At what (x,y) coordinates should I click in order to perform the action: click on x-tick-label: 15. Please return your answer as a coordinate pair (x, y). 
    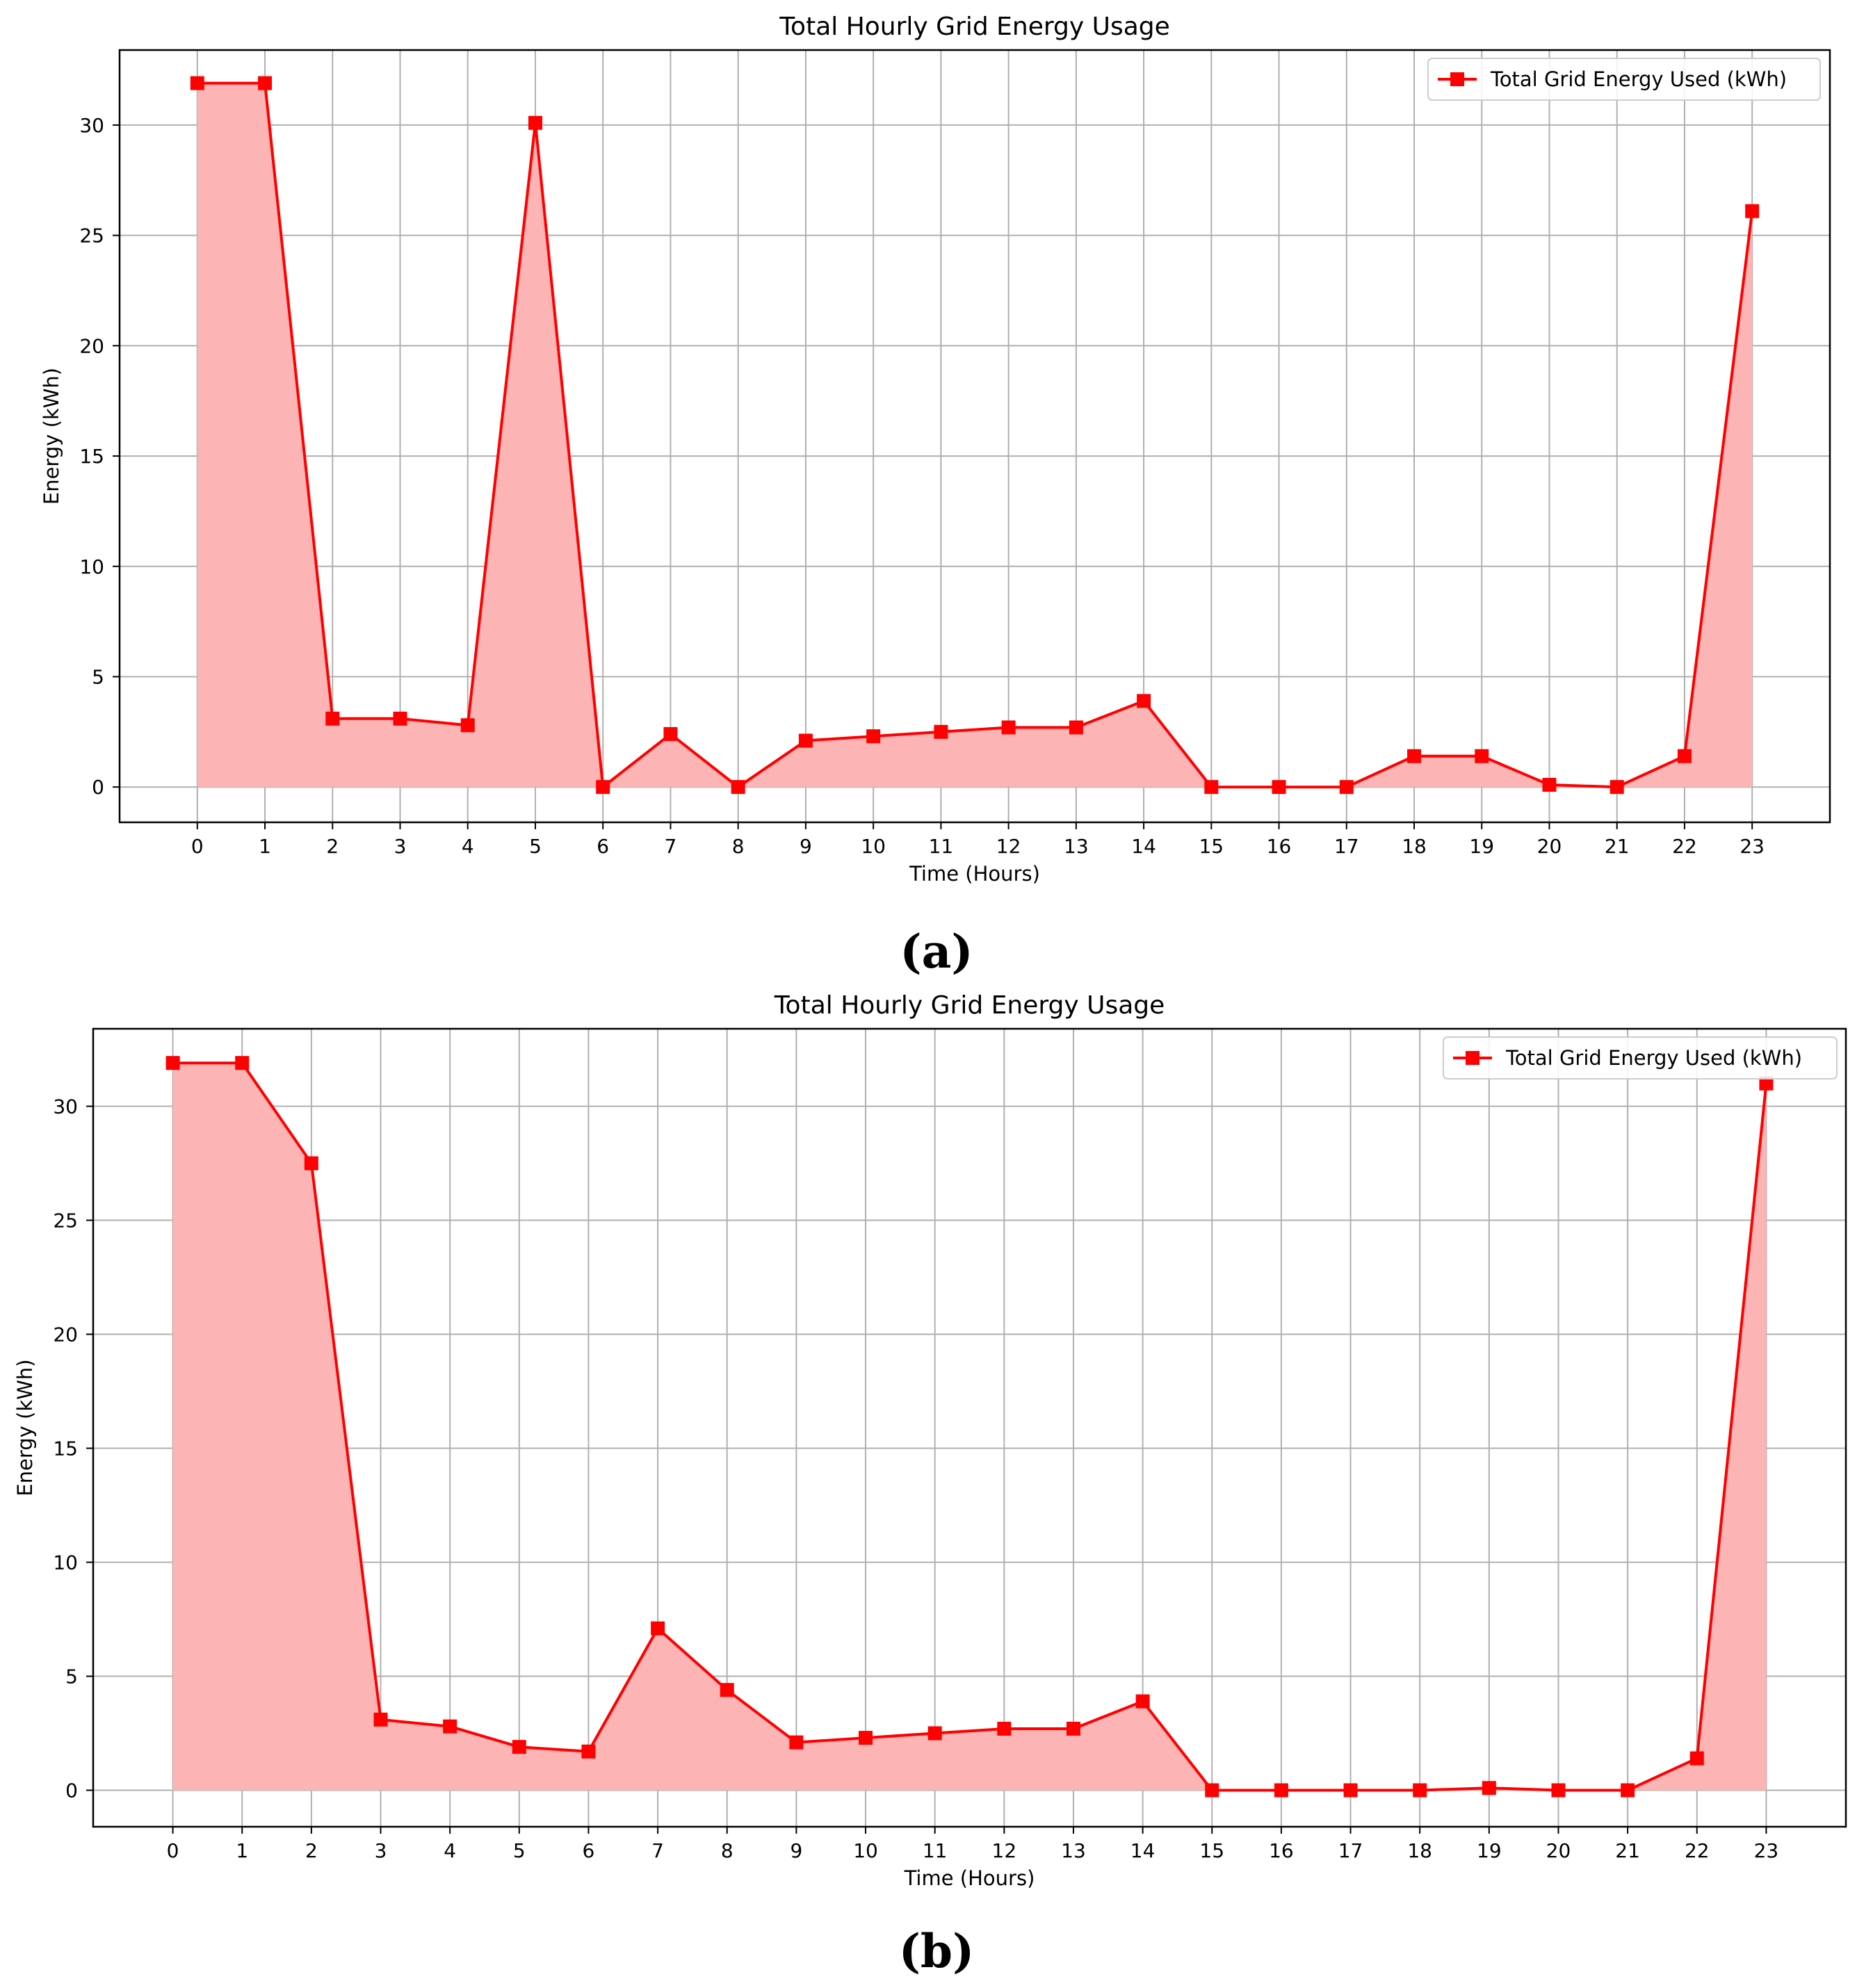
    Looking at the image, I should click on (1211, 846).